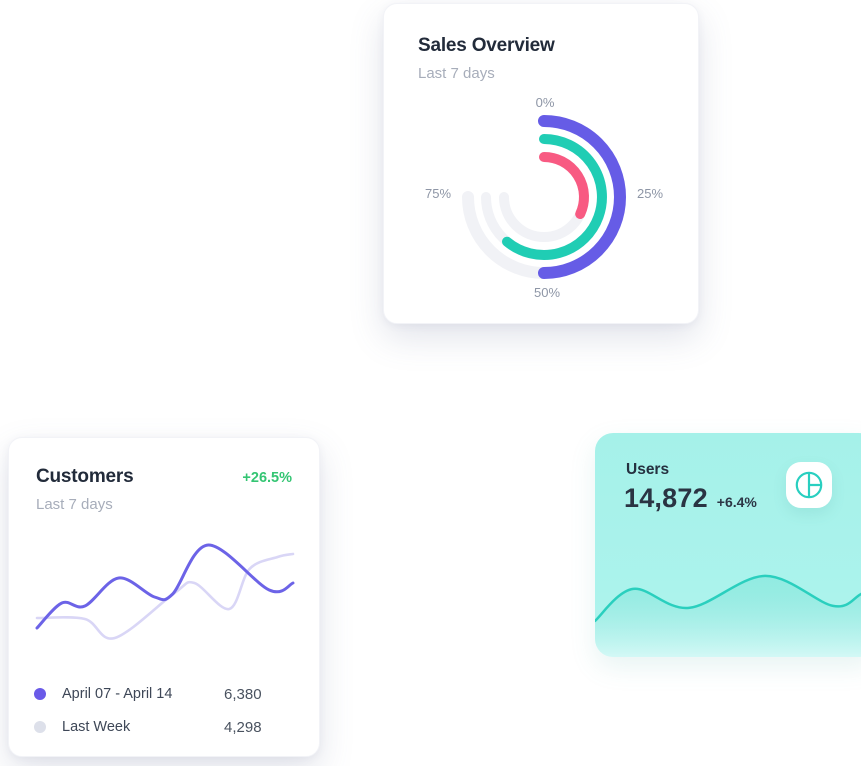 This screenshot has height=766, width=861. Describe the element at coordinates (547, 292) in the screenshot. I see `radial-label-50: 50%` at that location.